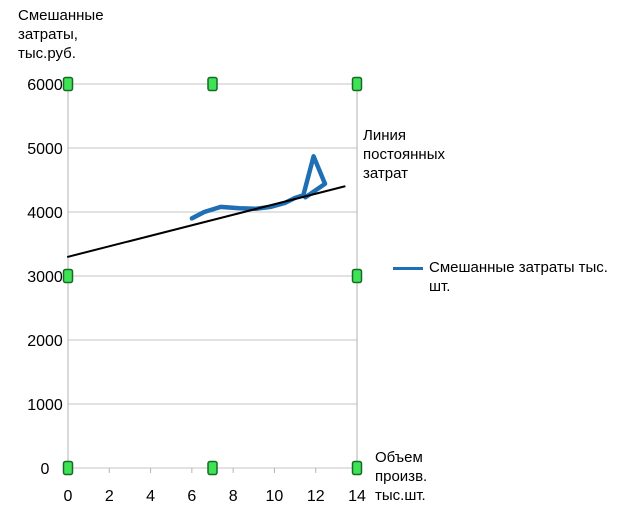 The width and height of the screenshot is (620, 520). What do you see at coordinates (47, 53) in the screenshot?
I see `y-axis-title-line: тыс.руб.` at bounding box center [47, 53].